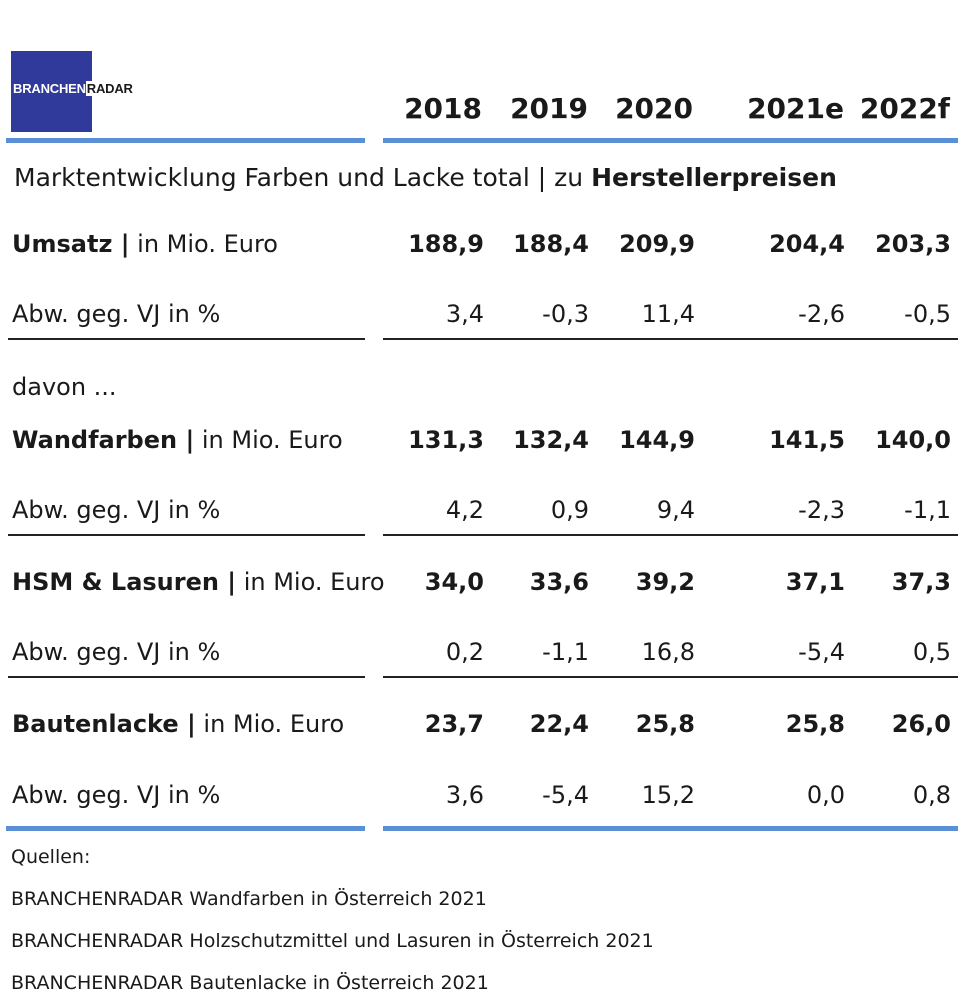  What do you see at coordinates (104, 724) in the screenshot?
I see `row-label-bold: Bautenlacke |` at bounding box center [104, 724].